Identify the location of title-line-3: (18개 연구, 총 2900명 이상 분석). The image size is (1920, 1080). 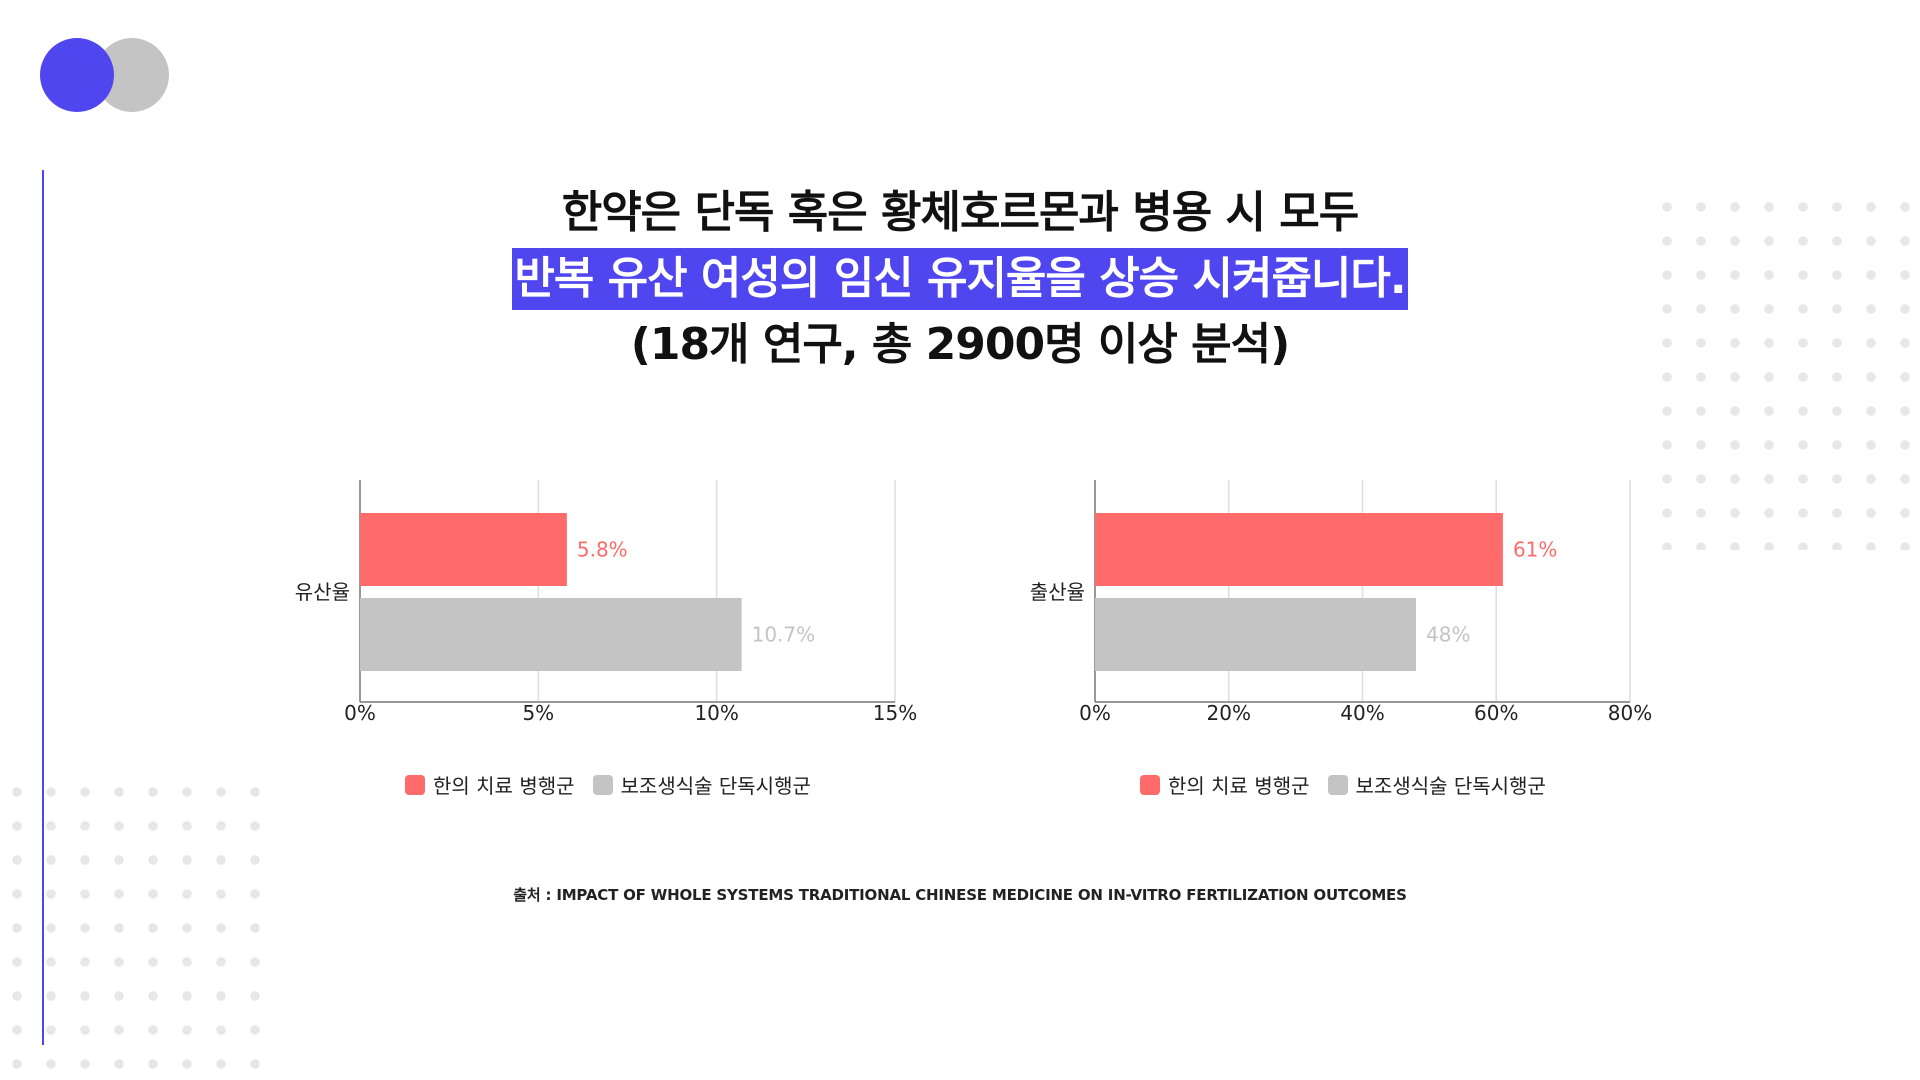
(960, 344).